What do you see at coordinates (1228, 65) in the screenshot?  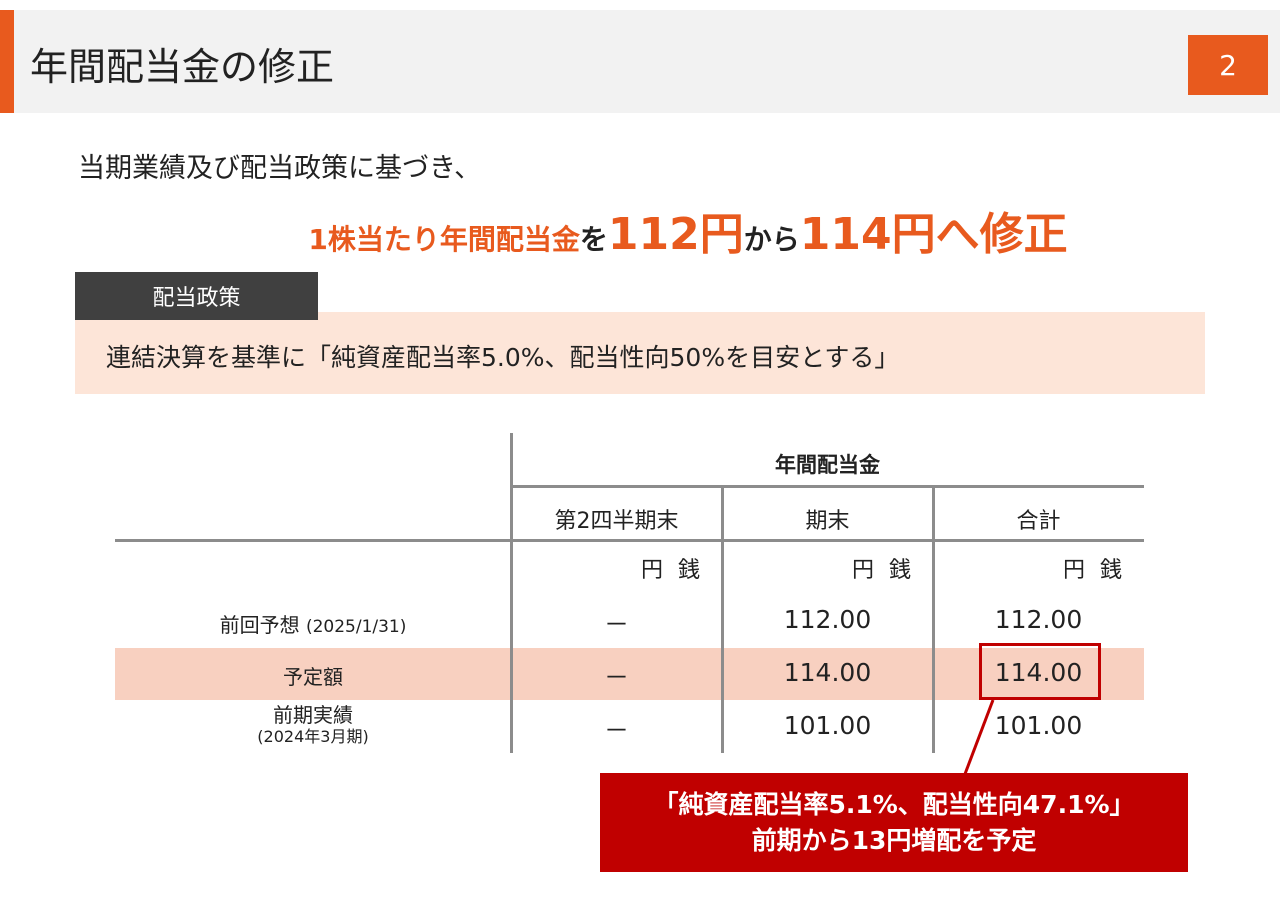 I see `page-number: 2` at bounding box center [1228, 65].